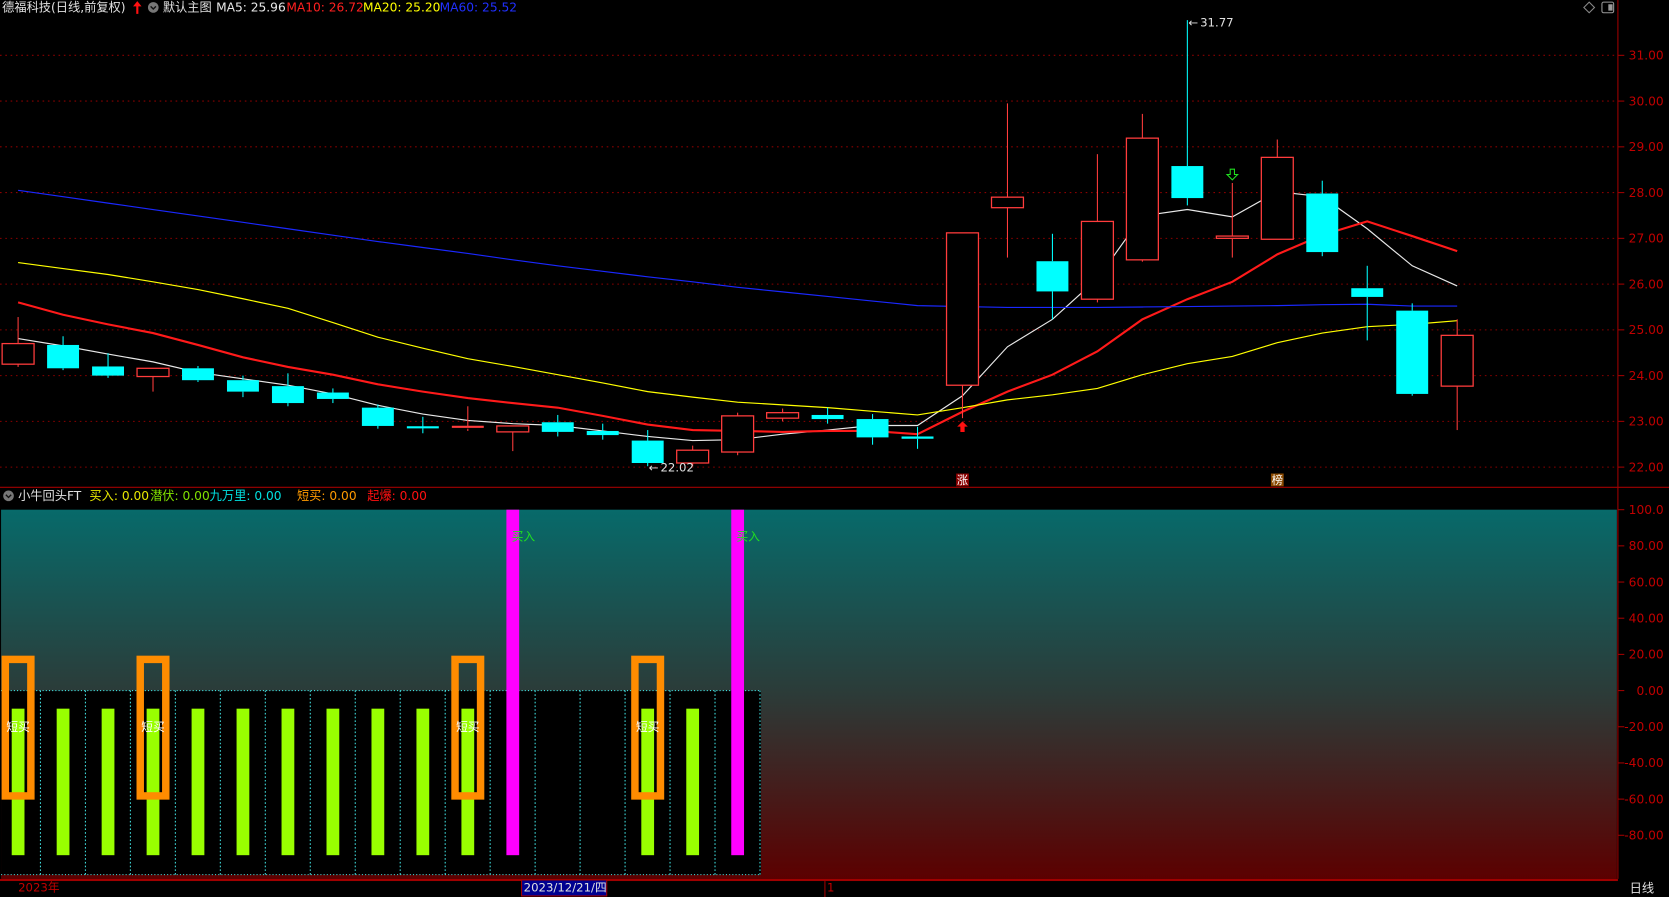  Describe the element at coordinates (1646, 618) in the screenshot. I see `indicator-tick-label: 40.00` at that location.